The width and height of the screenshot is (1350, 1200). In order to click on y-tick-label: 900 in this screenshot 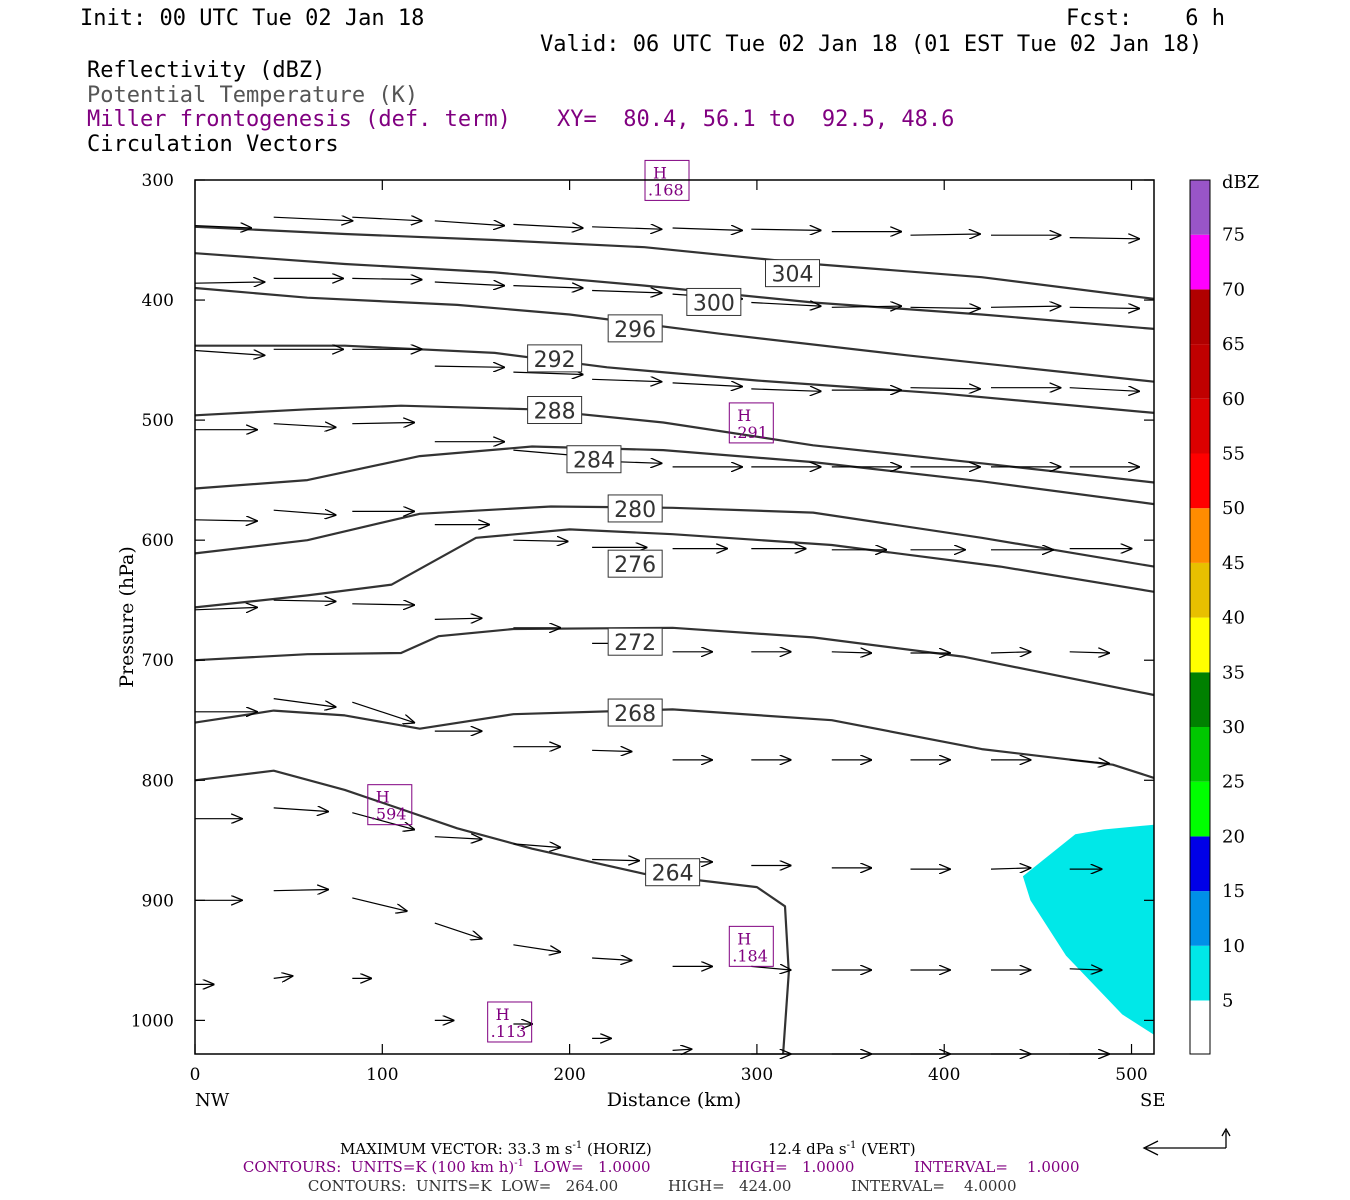, I will do `click(158, 901)`.